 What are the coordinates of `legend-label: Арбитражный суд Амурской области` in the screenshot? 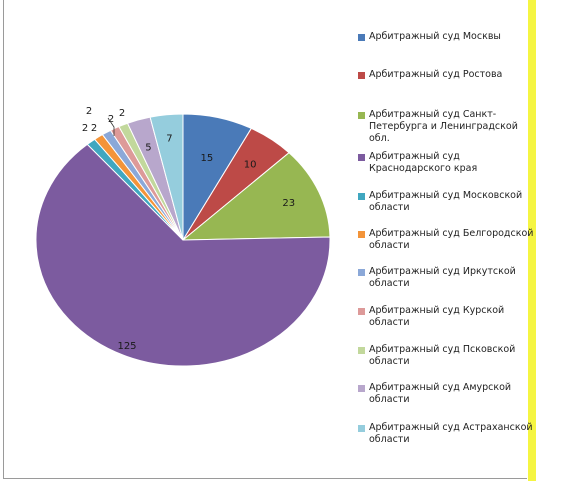 It's located at (451, 394).